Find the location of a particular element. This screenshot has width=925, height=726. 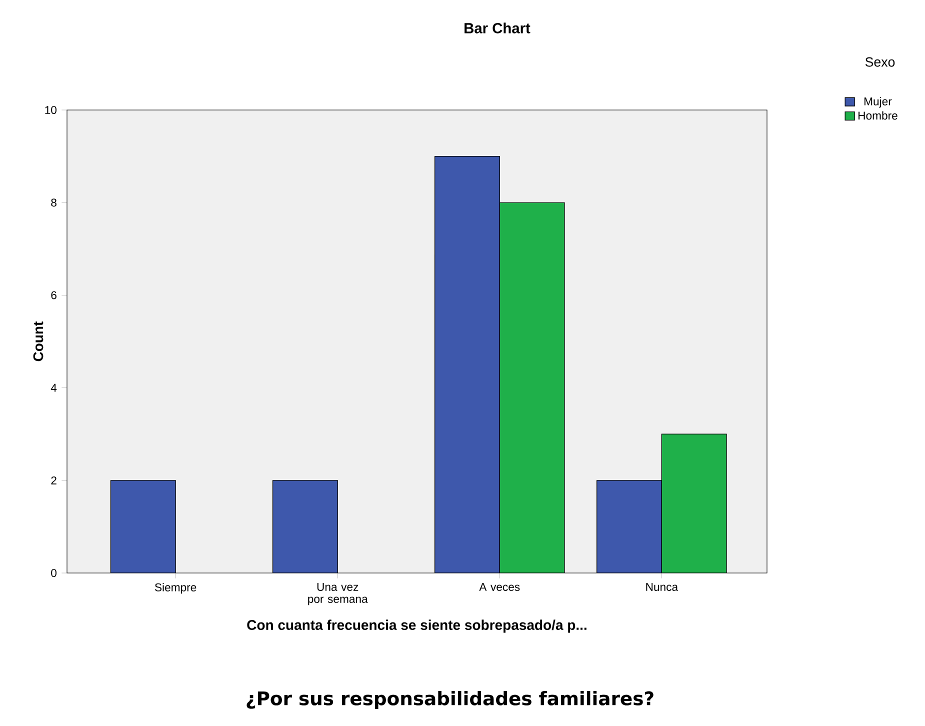

y-tick-label: 4 is located at coordinates (53, 388).